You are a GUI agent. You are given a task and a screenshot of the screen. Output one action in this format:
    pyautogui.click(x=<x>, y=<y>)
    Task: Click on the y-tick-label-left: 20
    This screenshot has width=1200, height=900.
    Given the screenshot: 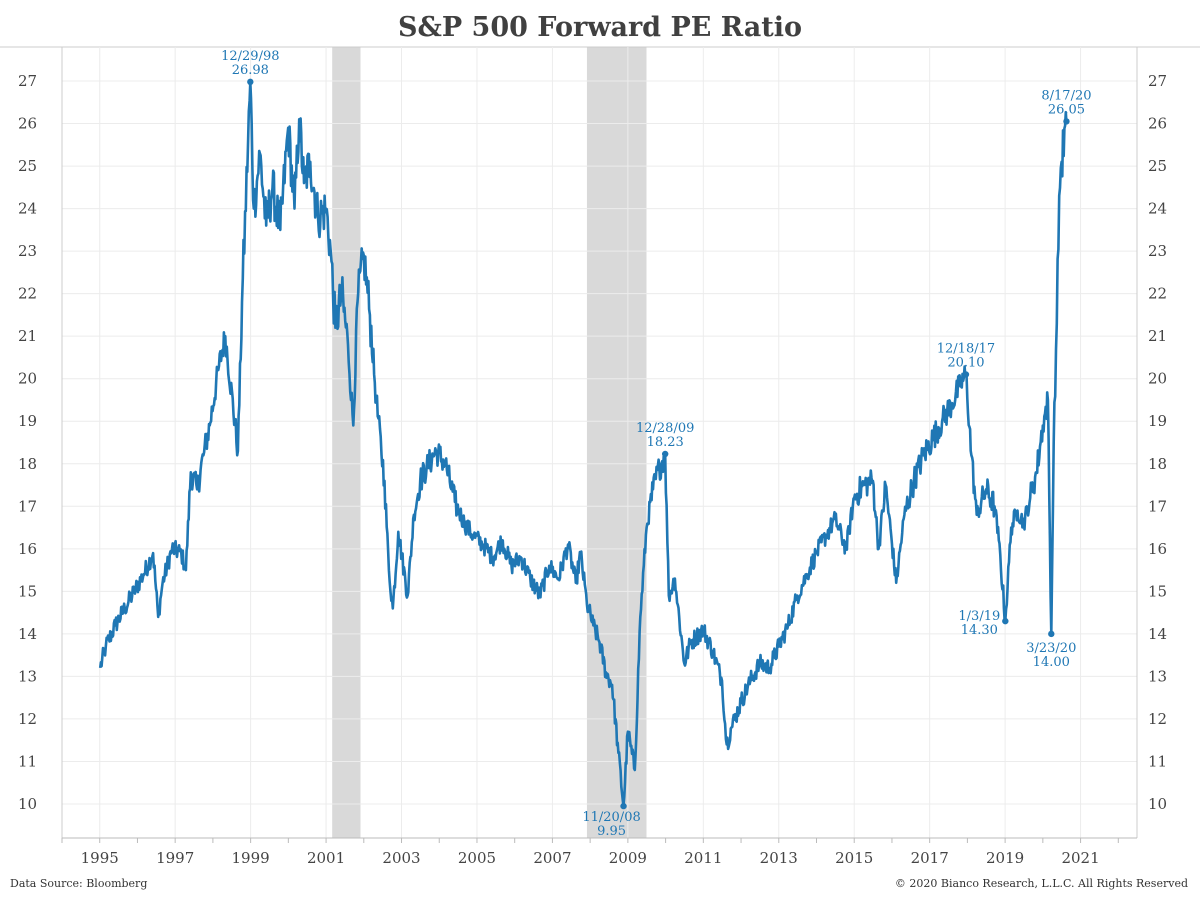 What is the action you would take?
    pyautogui.click(x=27, y=379)
    